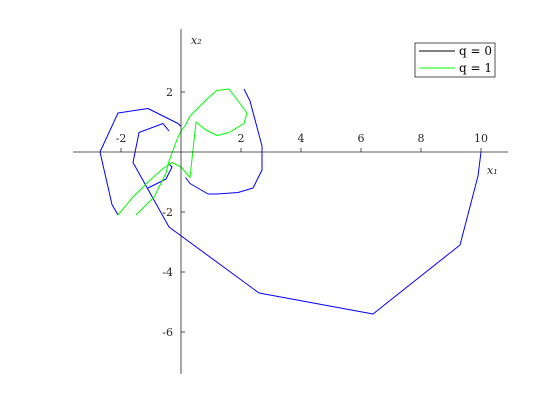  I want to click on x-tick-label: 10, so click(481, 138).